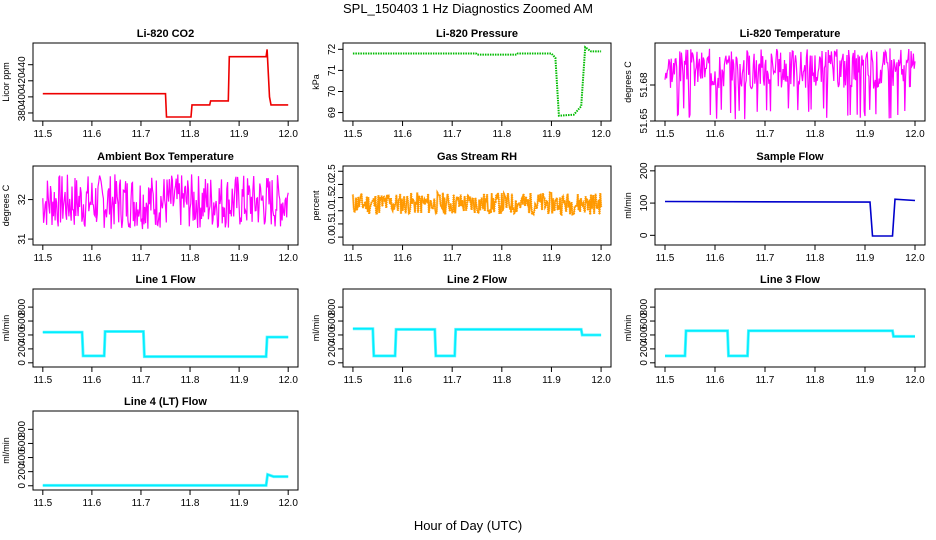  What do you see at coordinates (332, 197) in the screenshot?
I see `y-tick-label: 1.5` at bounding box center [332, 197].